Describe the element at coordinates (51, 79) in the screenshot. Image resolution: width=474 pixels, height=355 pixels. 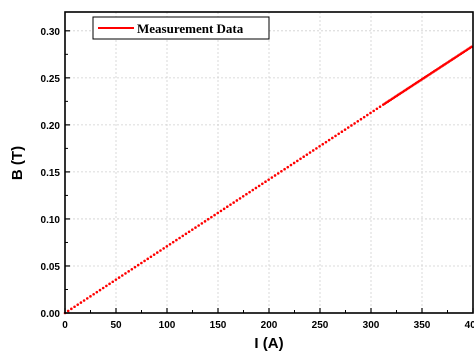
I see `y-tick-label: 0.25` at that location.